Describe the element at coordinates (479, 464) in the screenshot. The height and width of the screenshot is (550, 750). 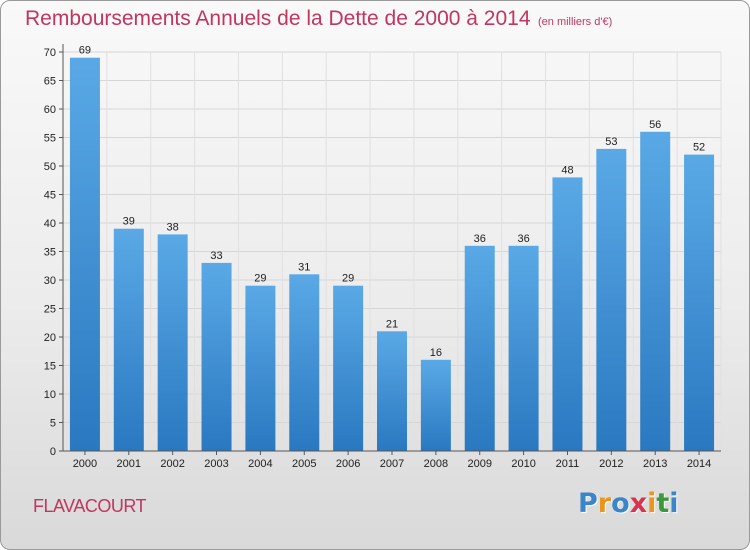
I see `x-tick-label: 2009` at that location.